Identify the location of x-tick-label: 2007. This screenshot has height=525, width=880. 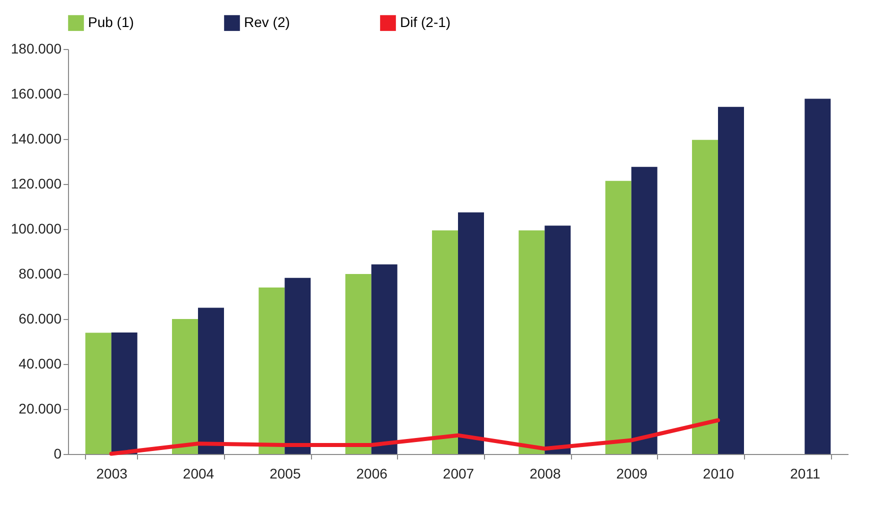
(458, 474).